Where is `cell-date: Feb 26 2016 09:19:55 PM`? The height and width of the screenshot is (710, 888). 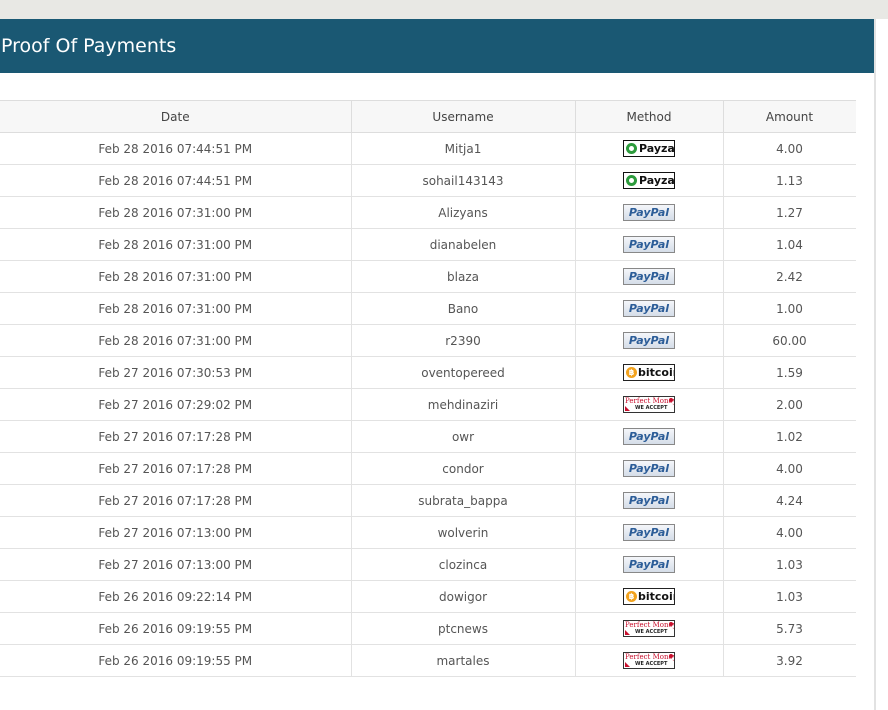 cell-date: Feb 26 2016 09:19:55 PM is located at coordinates (176, 628).